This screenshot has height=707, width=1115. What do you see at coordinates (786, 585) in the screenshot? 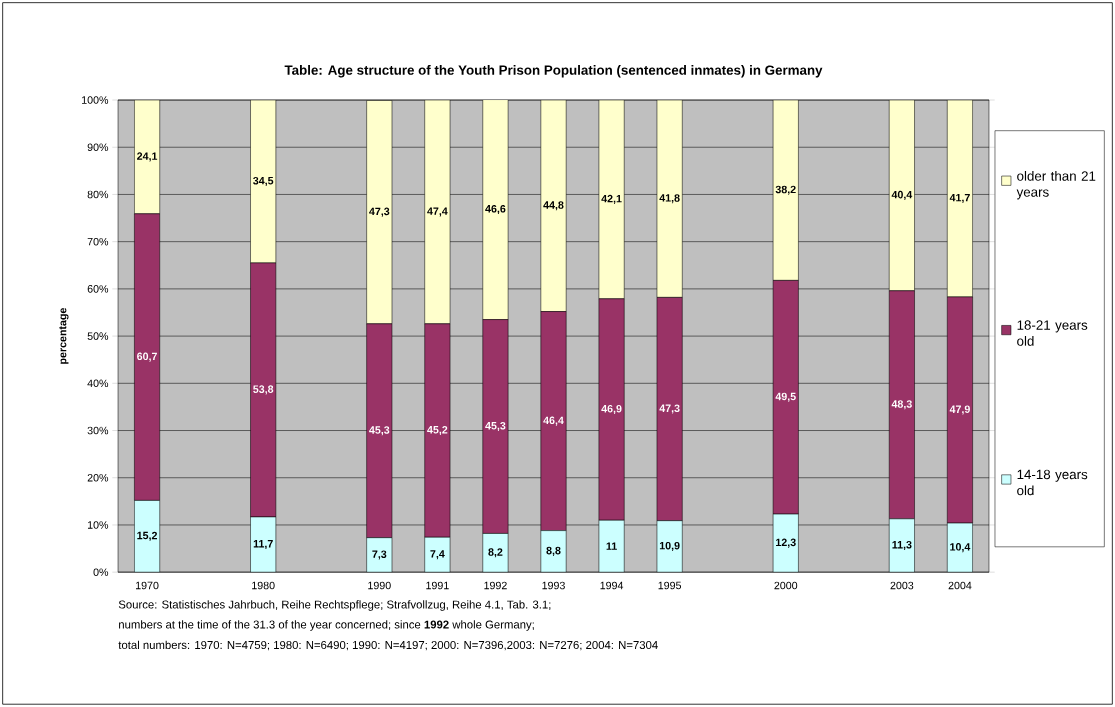
I see `x-tick-label: 2000` at bounding box center [786, 585].